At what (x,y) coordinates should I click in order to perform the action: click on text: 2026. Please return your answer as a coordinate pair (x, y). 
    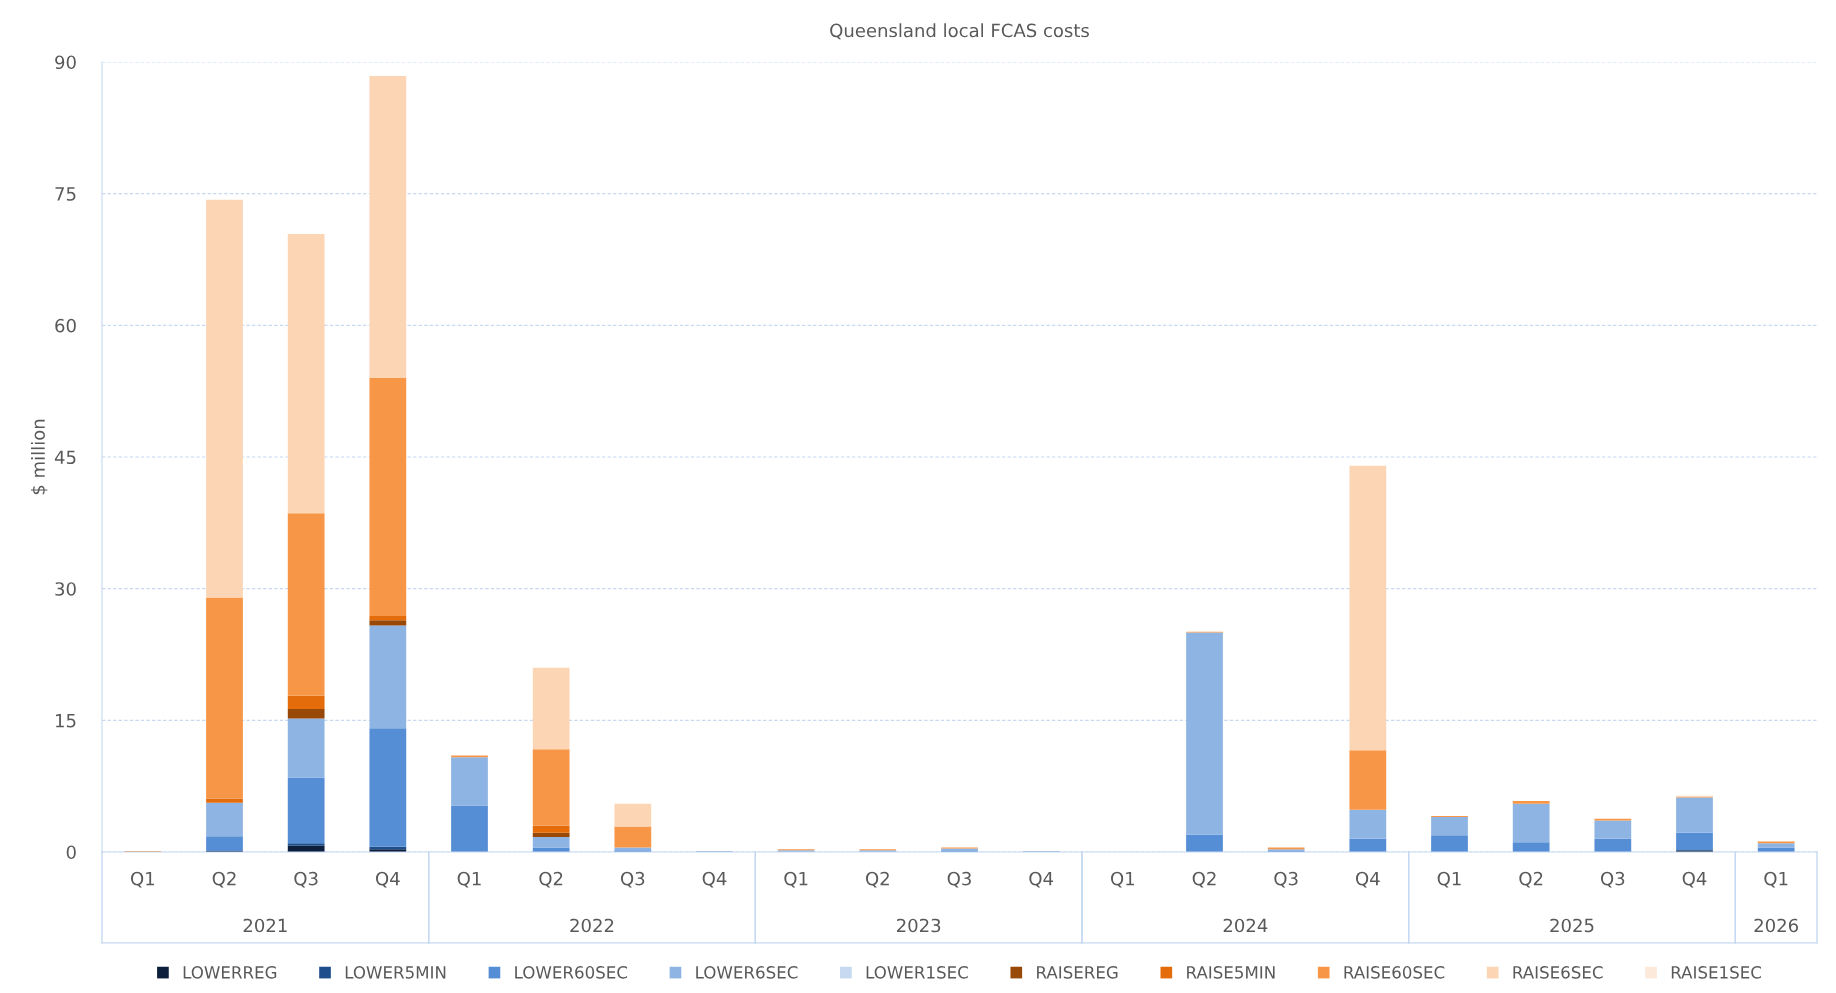
    Looking at the image, I should click on (1776, 925).